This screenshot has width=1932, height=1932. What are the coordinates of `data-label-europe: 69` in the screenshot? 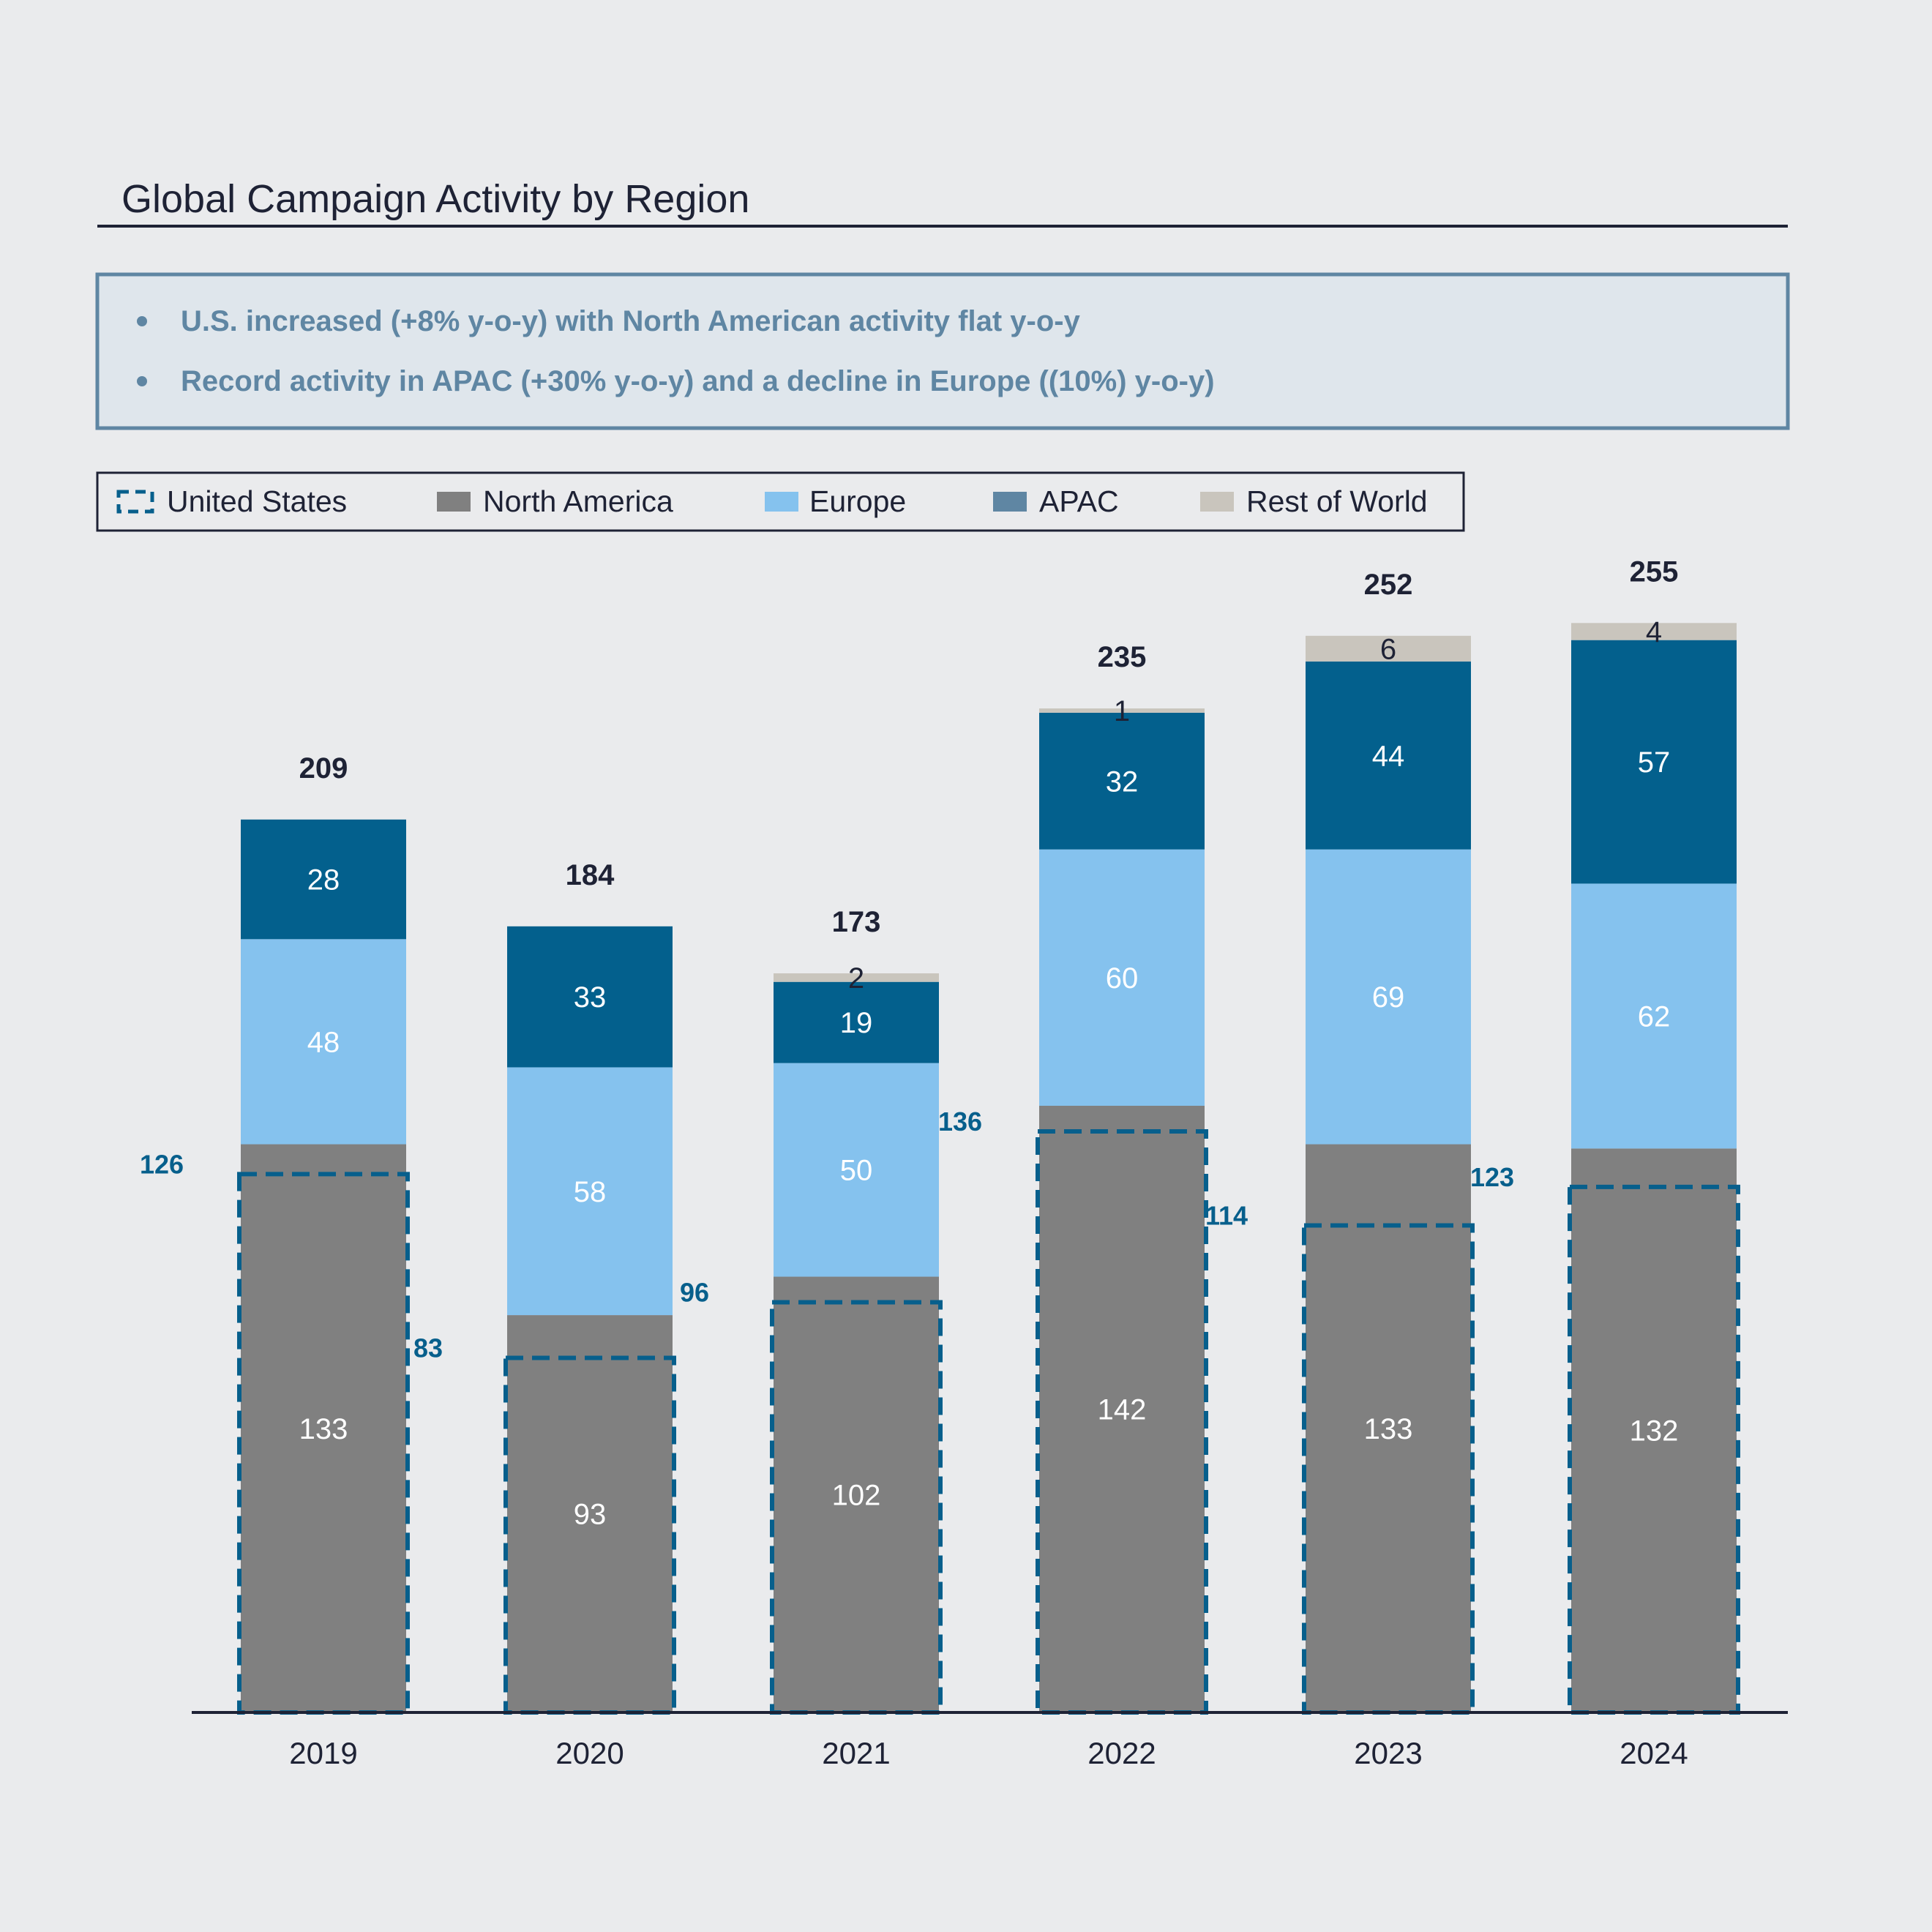 It's located at (1388, 997).